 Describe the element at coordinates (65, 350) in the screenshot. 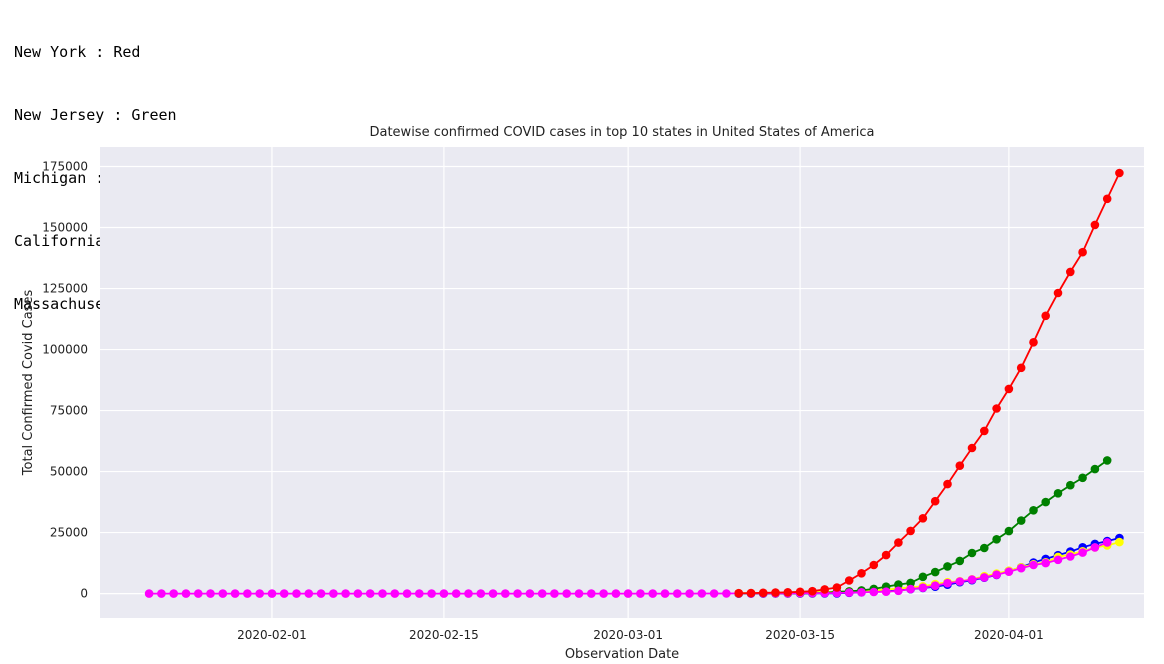

I see `y-tick-label: 100000` at that location.